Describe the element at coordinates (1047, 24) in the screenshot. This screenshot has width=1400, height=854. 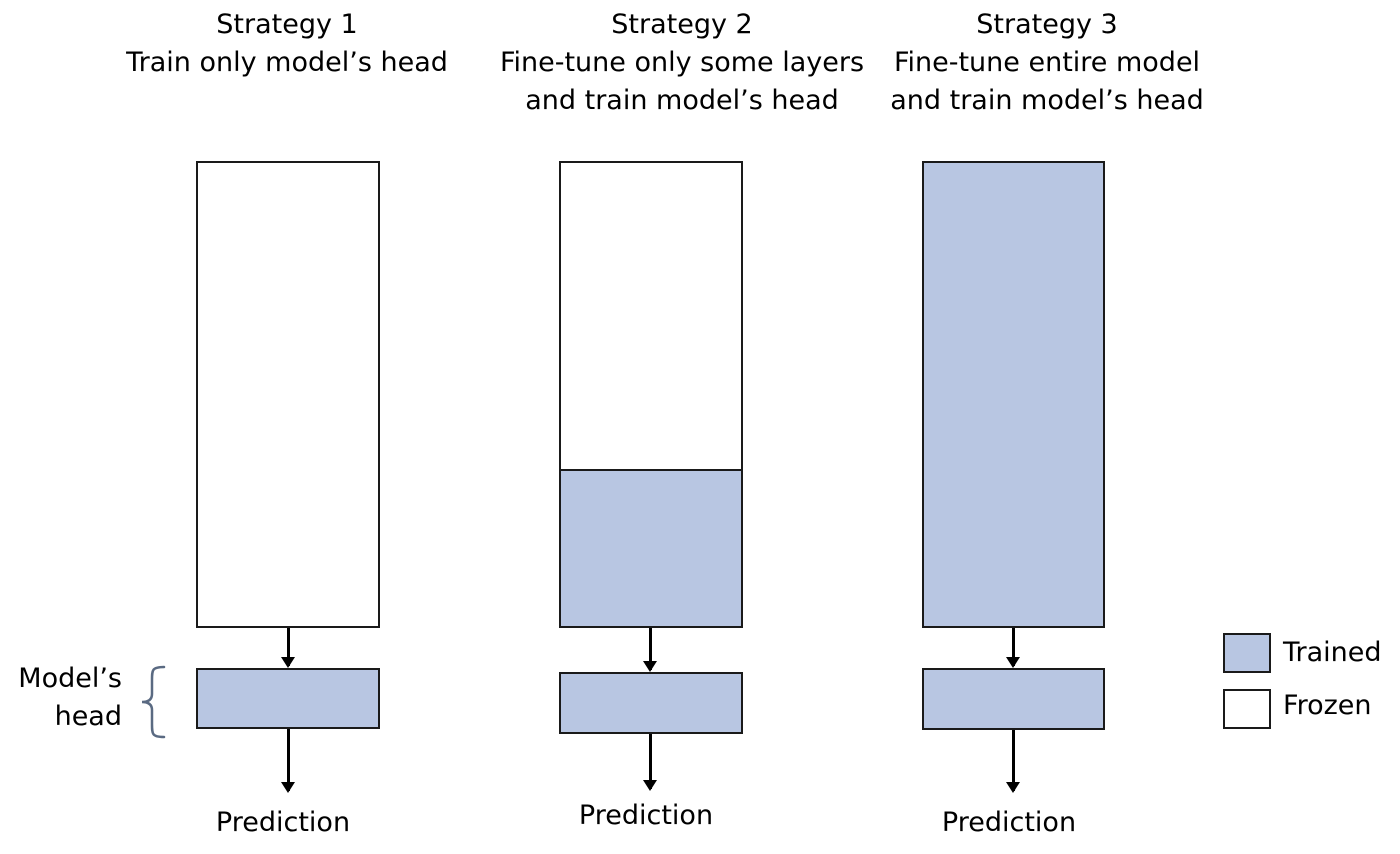
I see `strategy-3-name: Strategy 3` at that location.